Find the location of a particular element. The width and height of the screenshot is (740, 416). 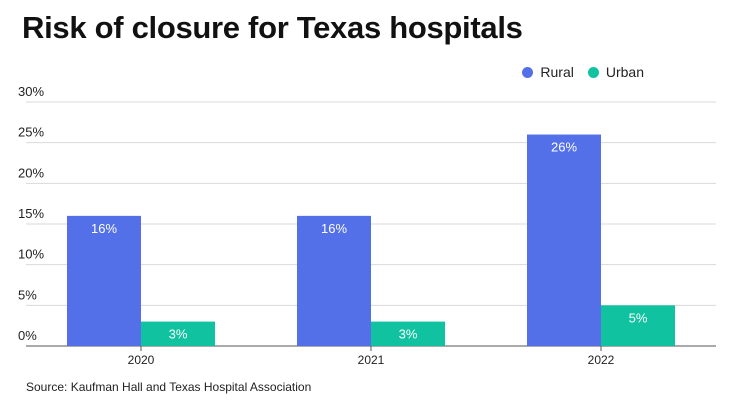

x-tick-label: 2022 is located at coordinates (601, 360).